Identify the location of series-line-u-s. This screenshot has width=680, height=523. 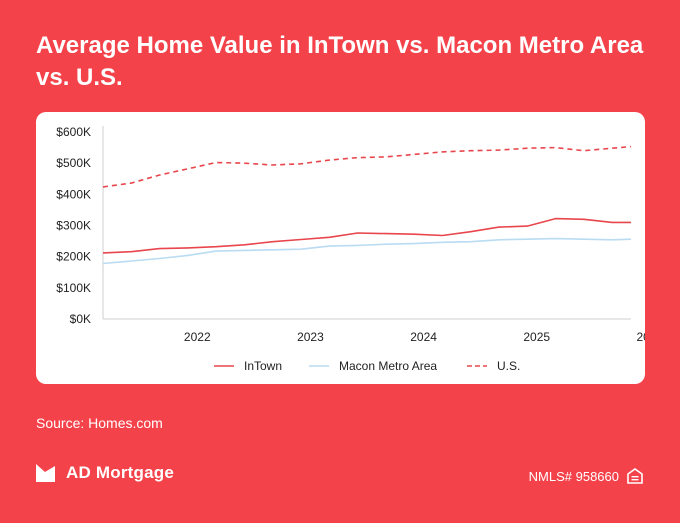
(367, 166).